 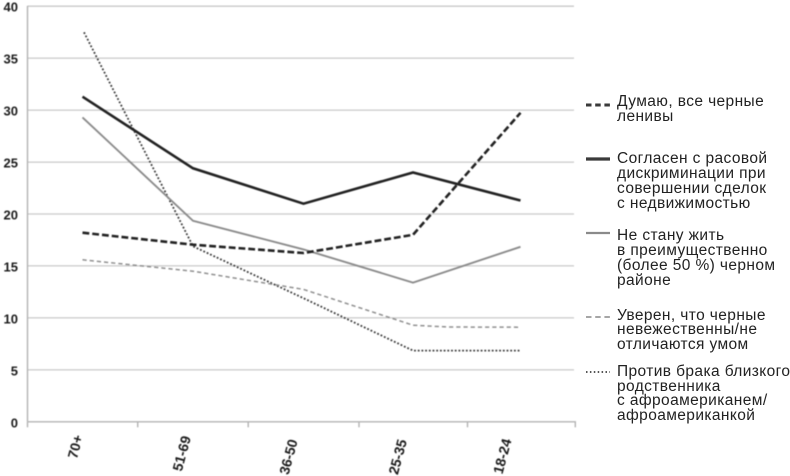 I want to click on svg-text: 70+, so click(x=75, y=446).